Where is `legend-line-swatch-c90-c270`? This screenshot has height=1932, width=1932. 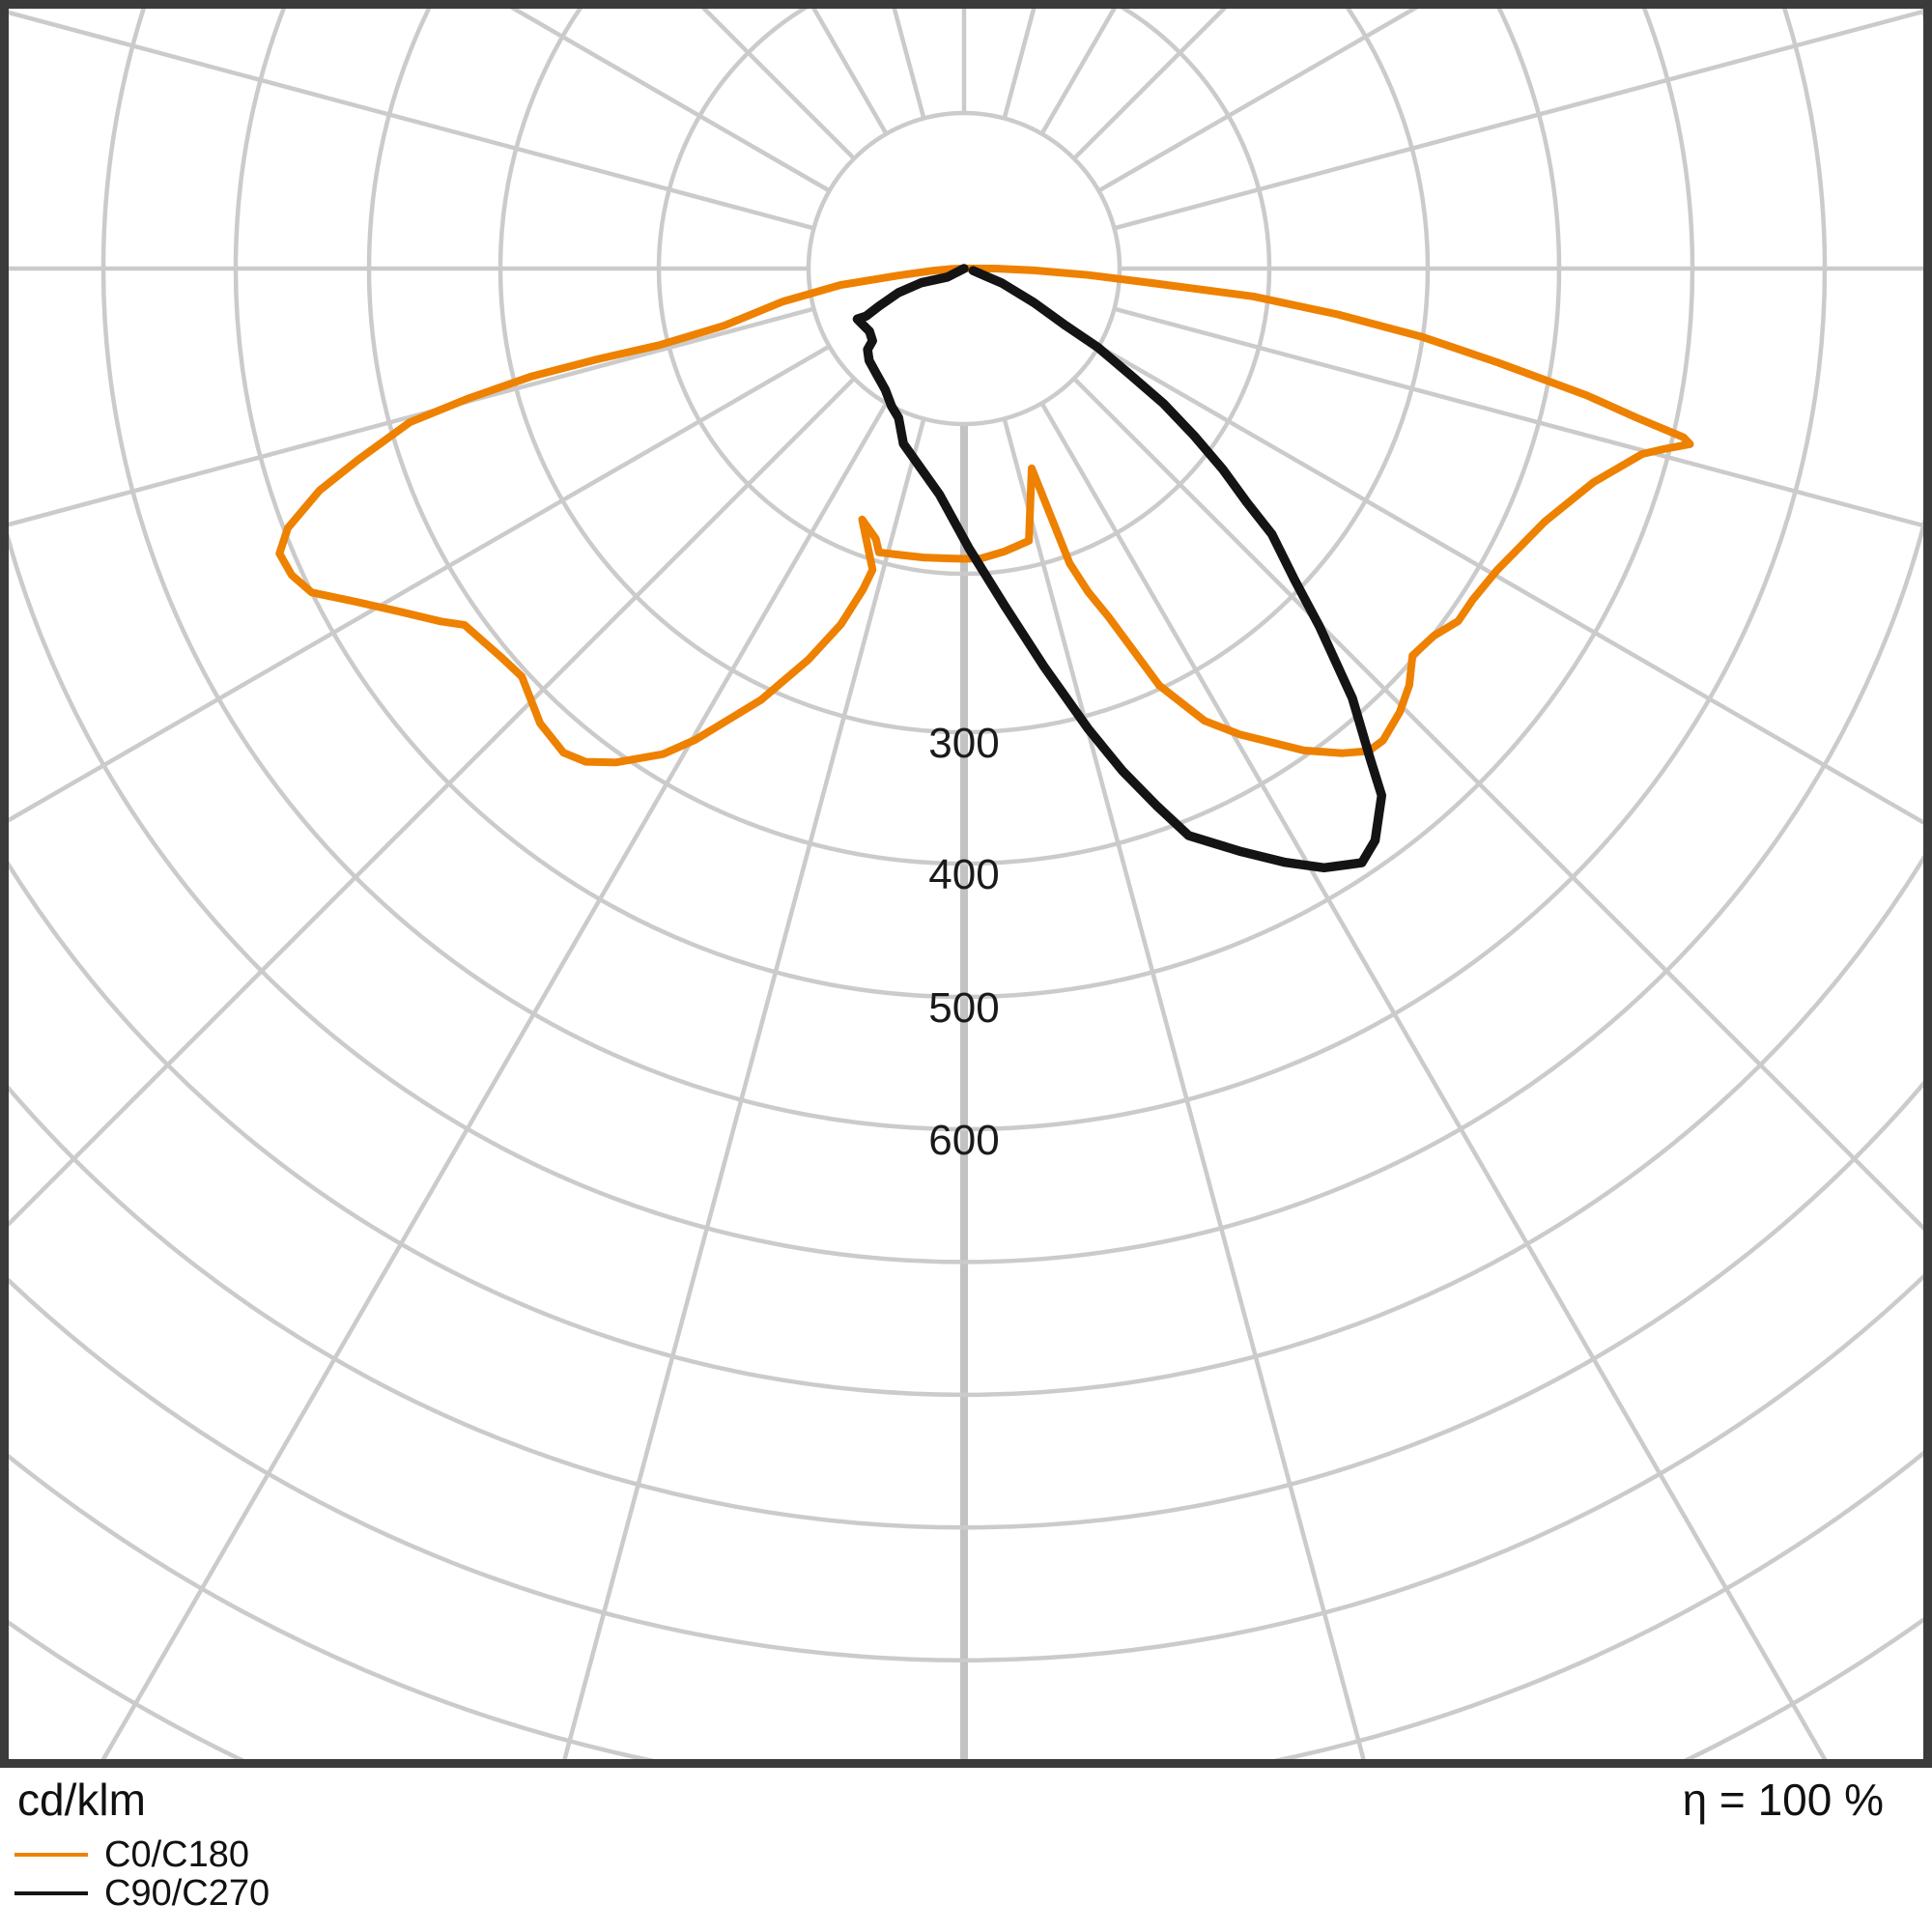
legend-line-swatch-c90-c270 is located at coordinates (51, 1893).